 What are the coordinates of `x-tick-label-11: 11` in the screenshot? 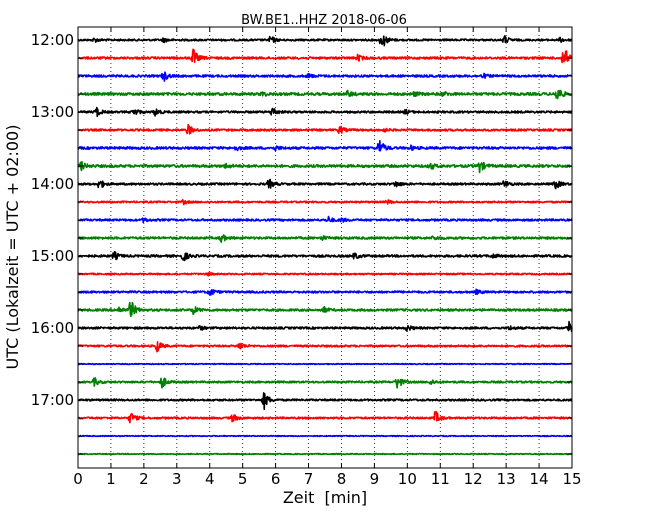 It's located at (440, 479).